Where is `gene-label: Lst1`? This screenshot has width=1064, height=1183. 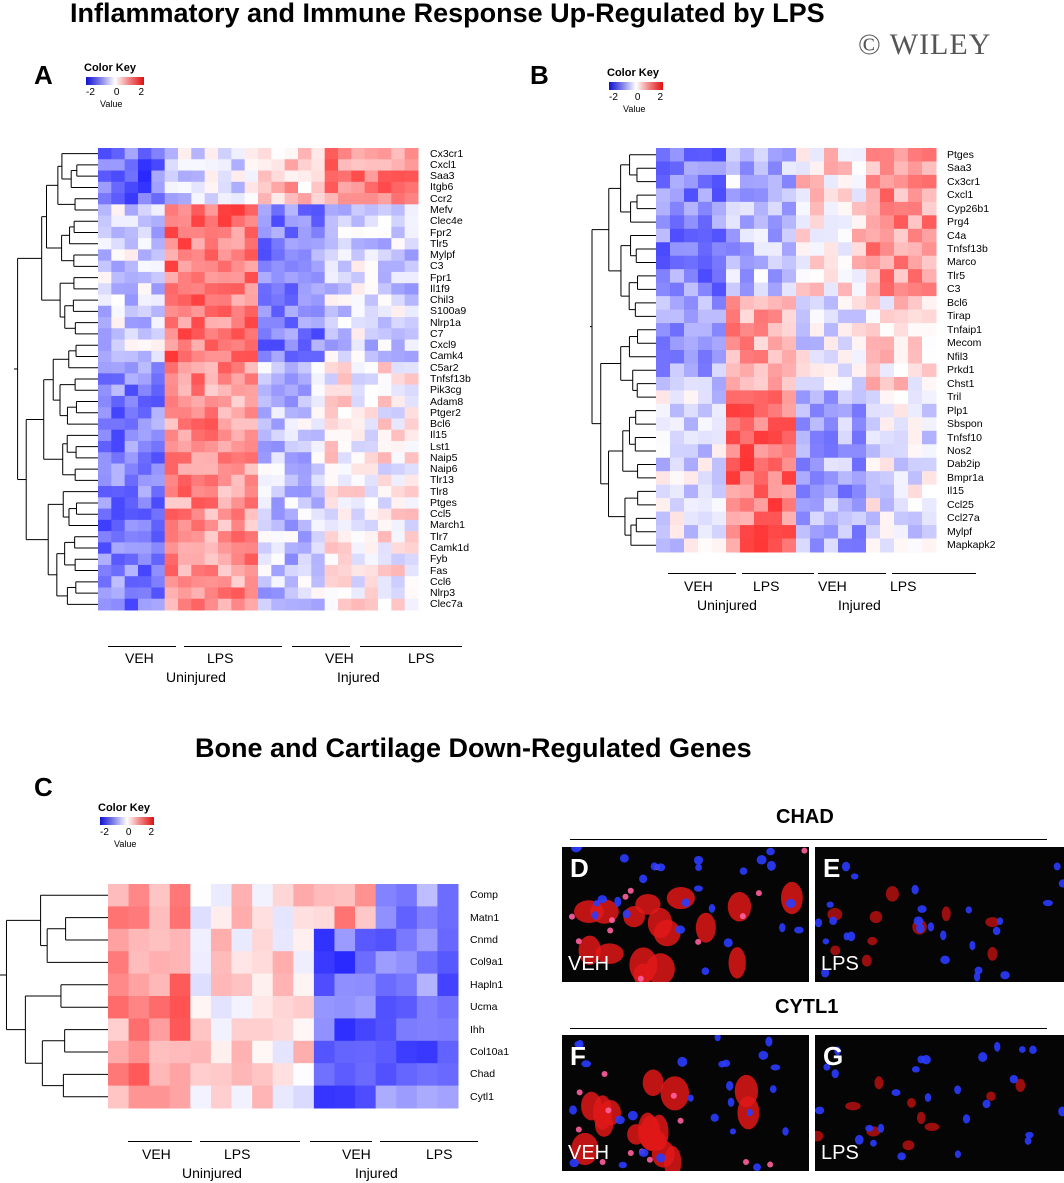
gene-label: Lst1 is located at coordinates (440, 446).